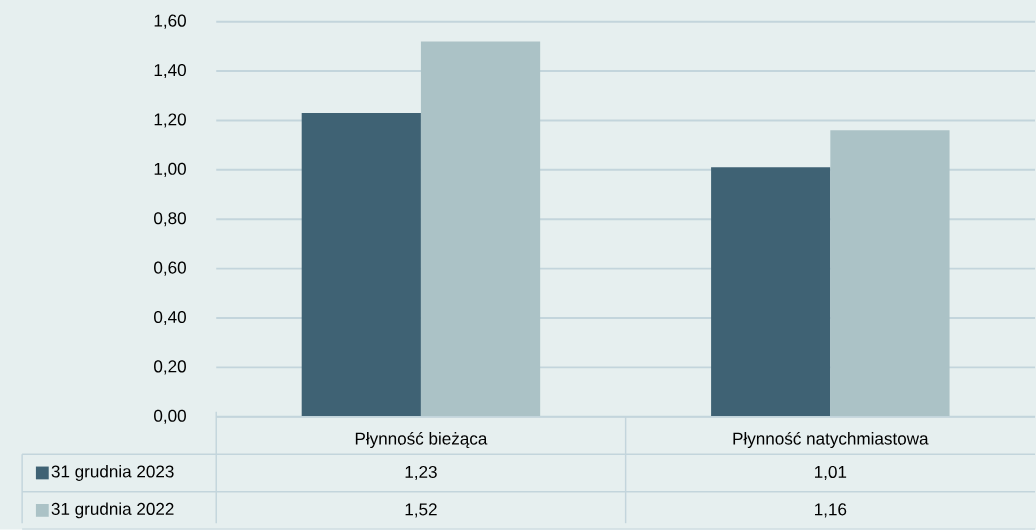  Describe the element at coordinates (112, 510) in the screenshot. I see `legend-label: 31 grudnia 2022` at that location.